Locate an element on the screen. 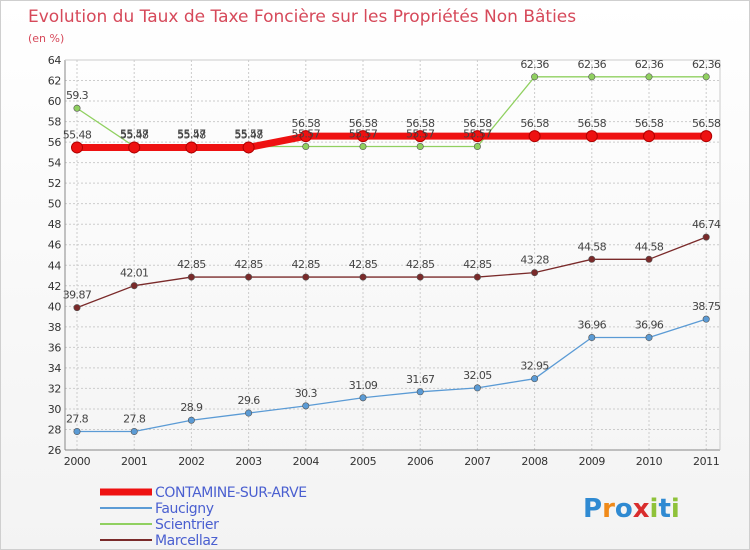 The image size is (750, 550). x-tick-label: 2005 is located at coordinates (363, 461).